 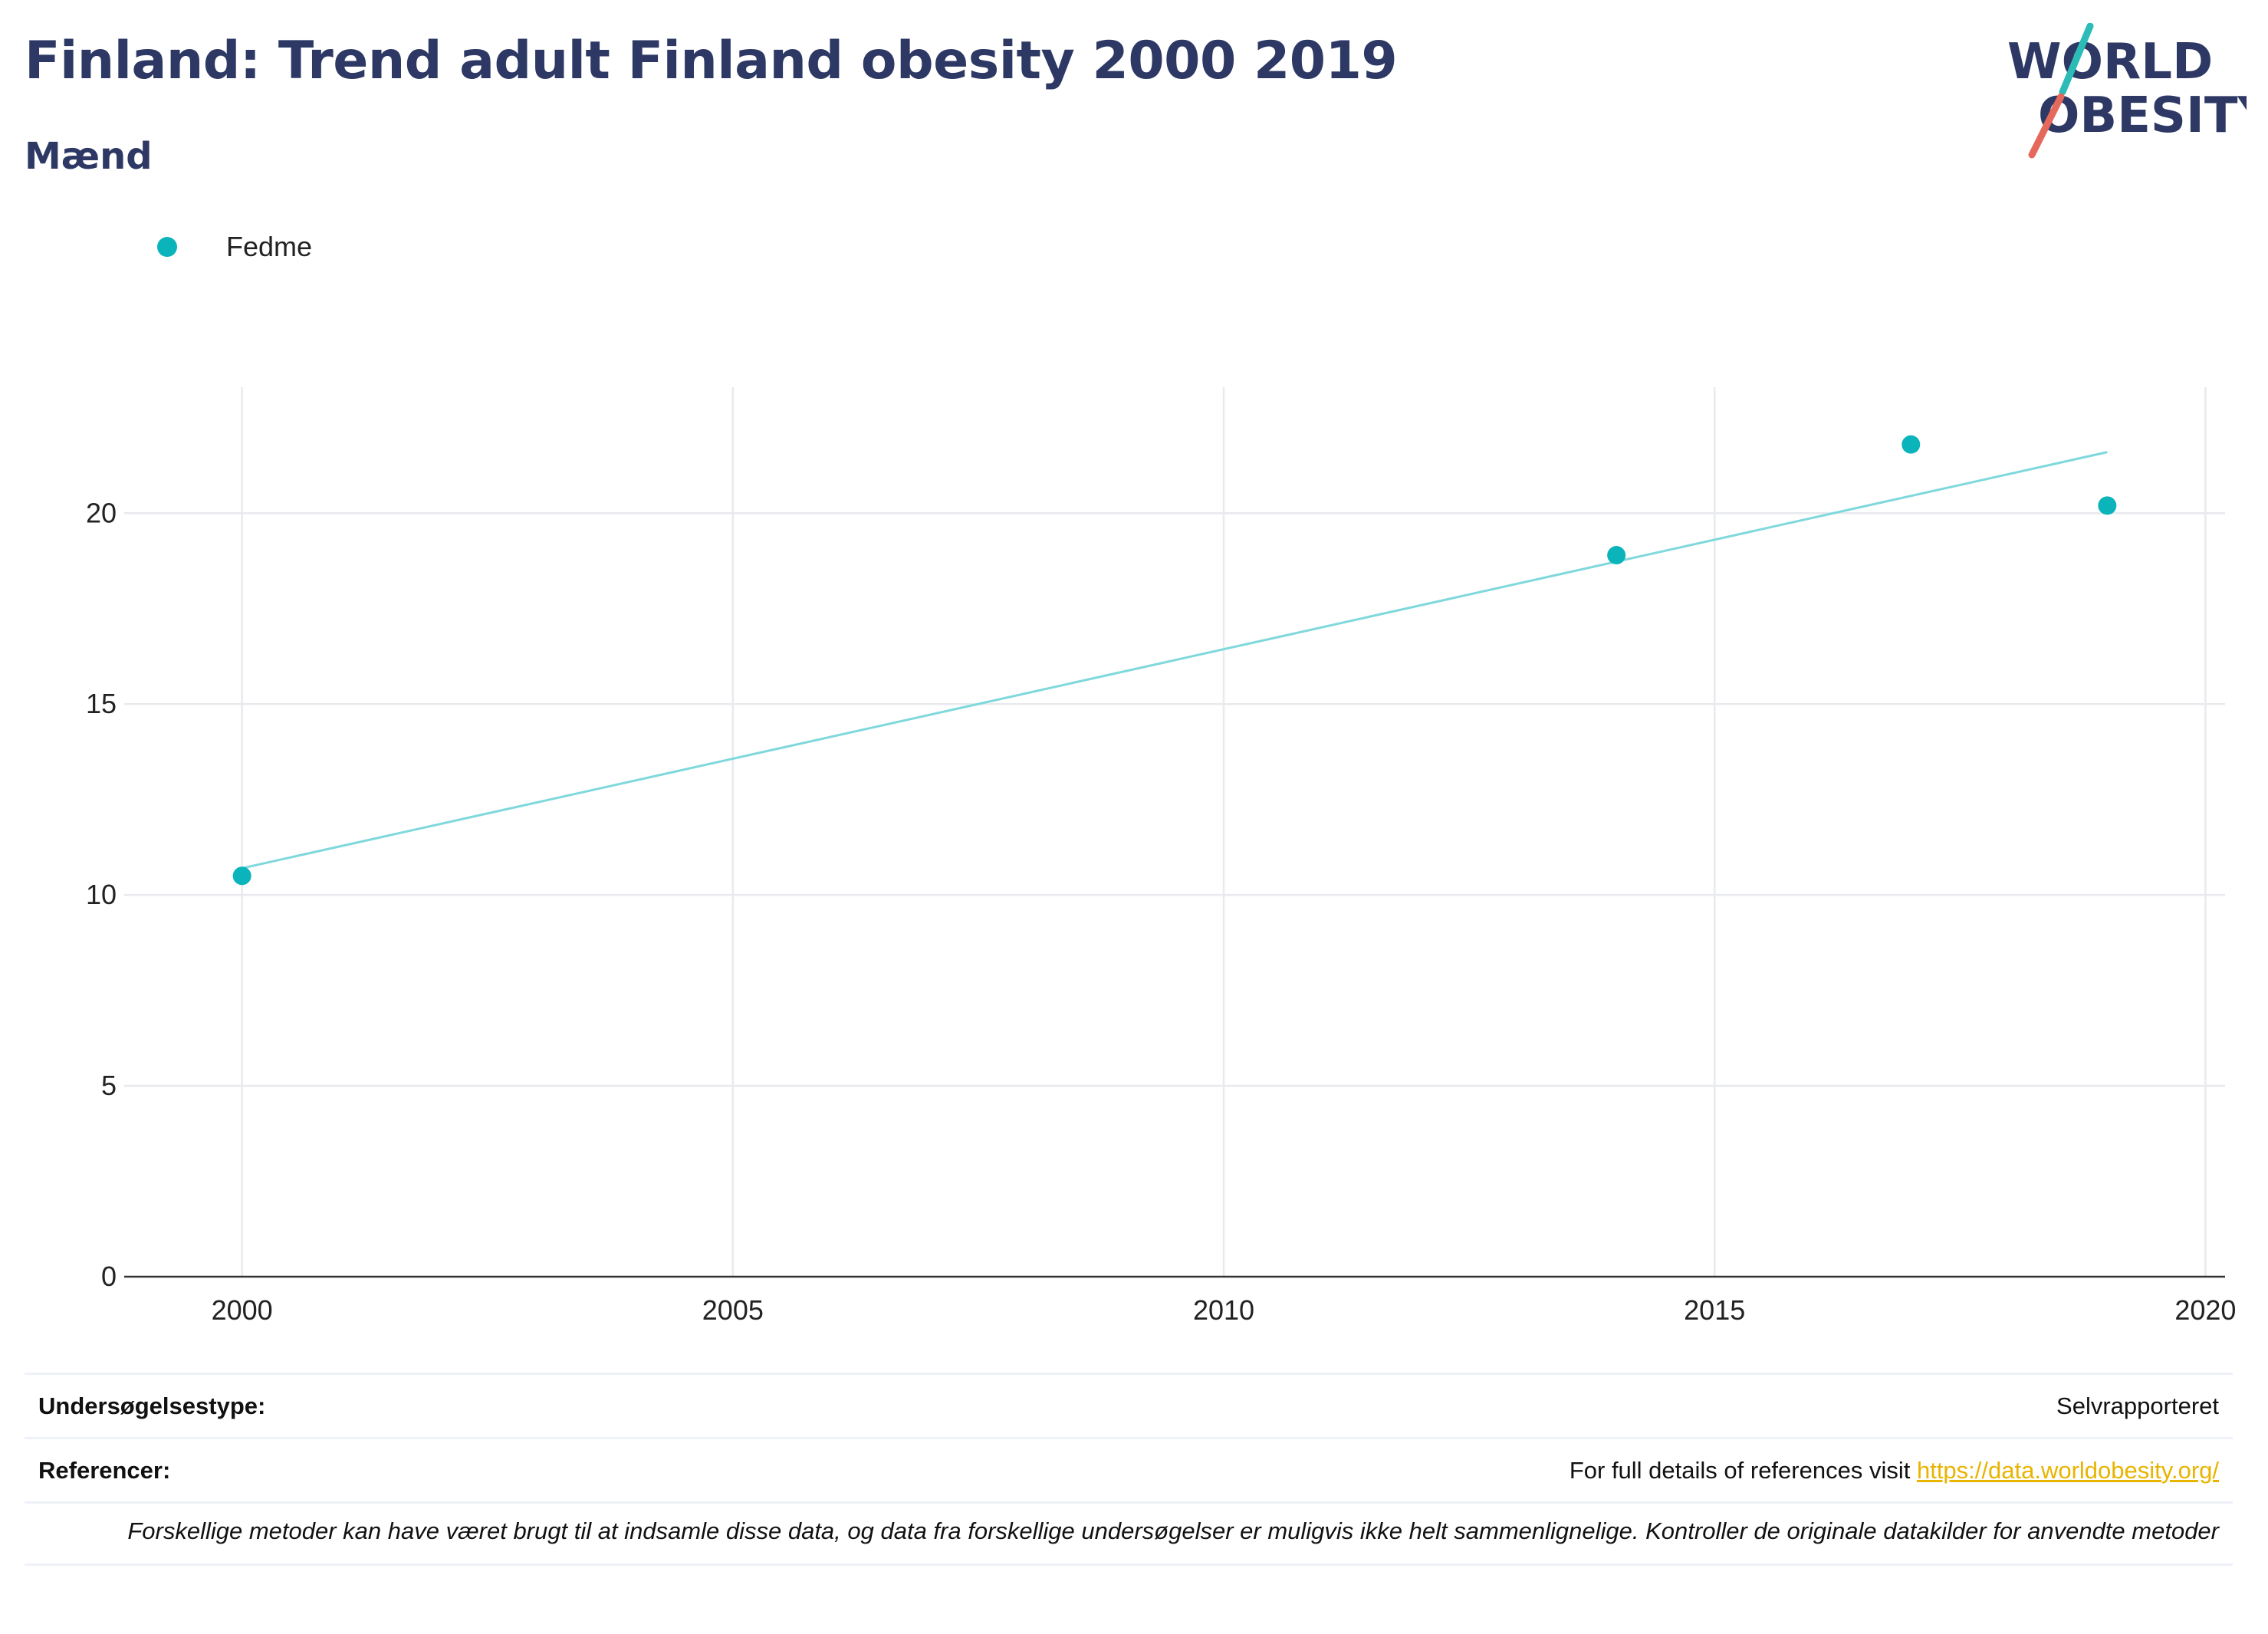 What do you see at coordinates (1129, 1405) in the screenshot?
I see `survey-type-row: Undersøgelsestype: Selvrapporteret` at bounding box center [1129, 1405].